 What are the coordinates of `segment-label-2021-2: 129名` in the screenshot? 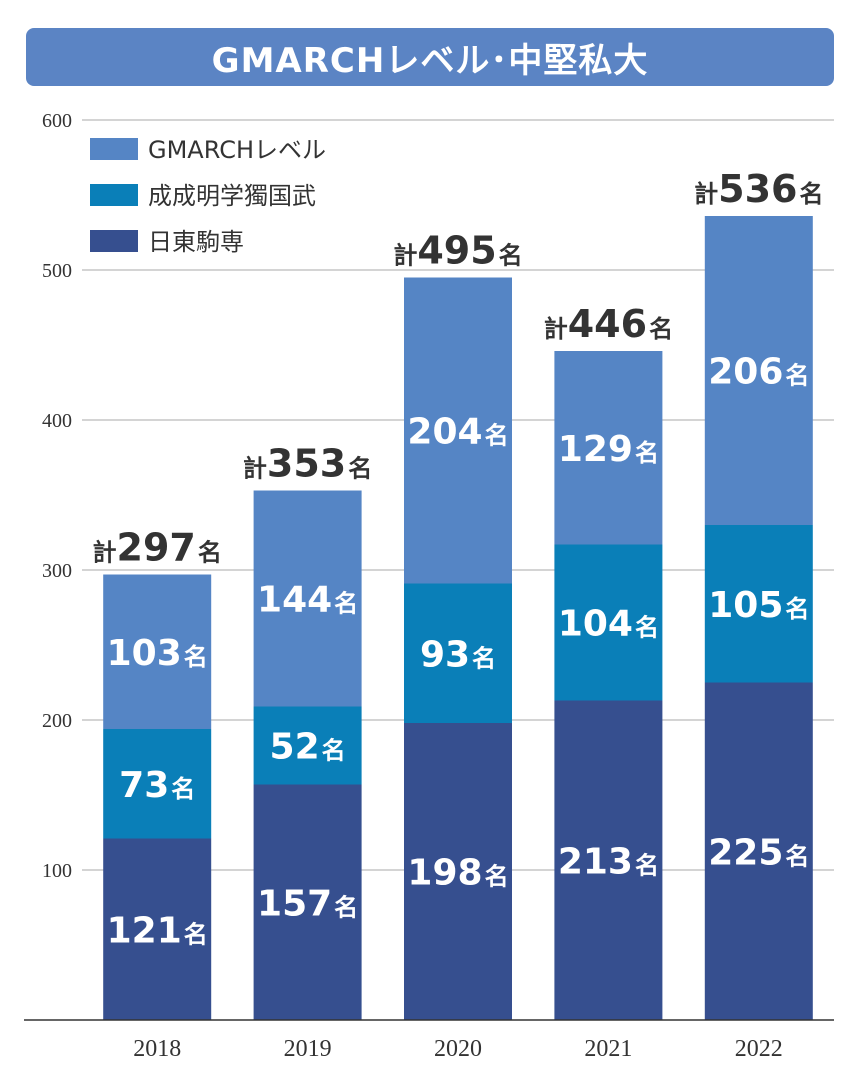 It's located at (608, 449).